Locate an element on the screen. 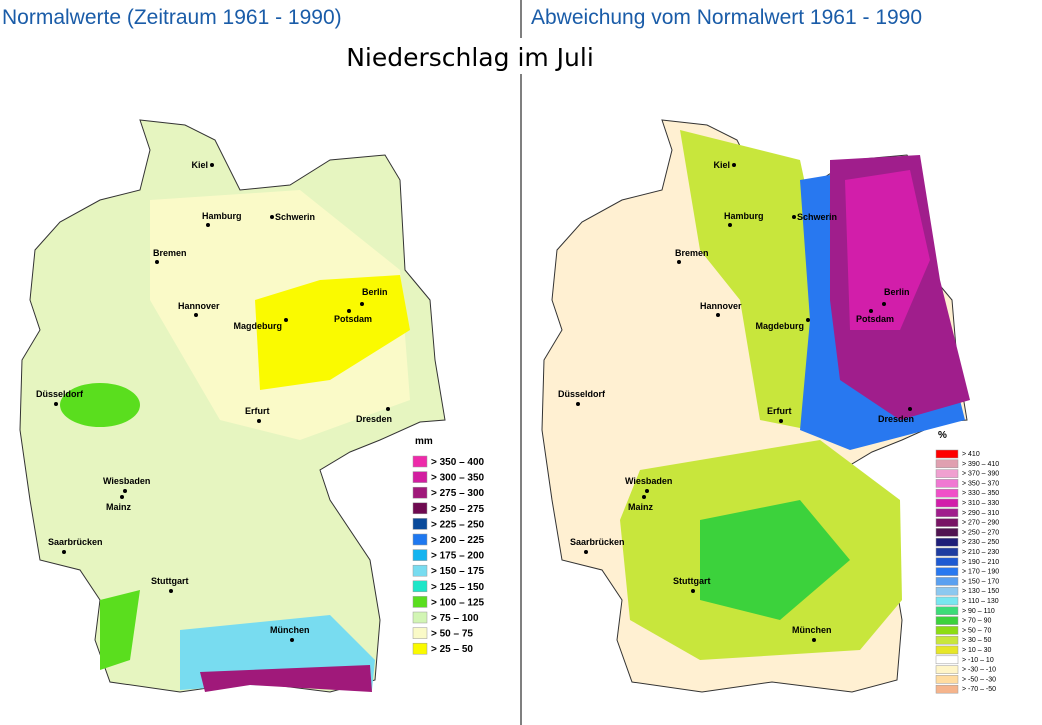 The height and width of the screenshot is (725, 1042). city-label: Berlin is located at coordinates (375, 292).